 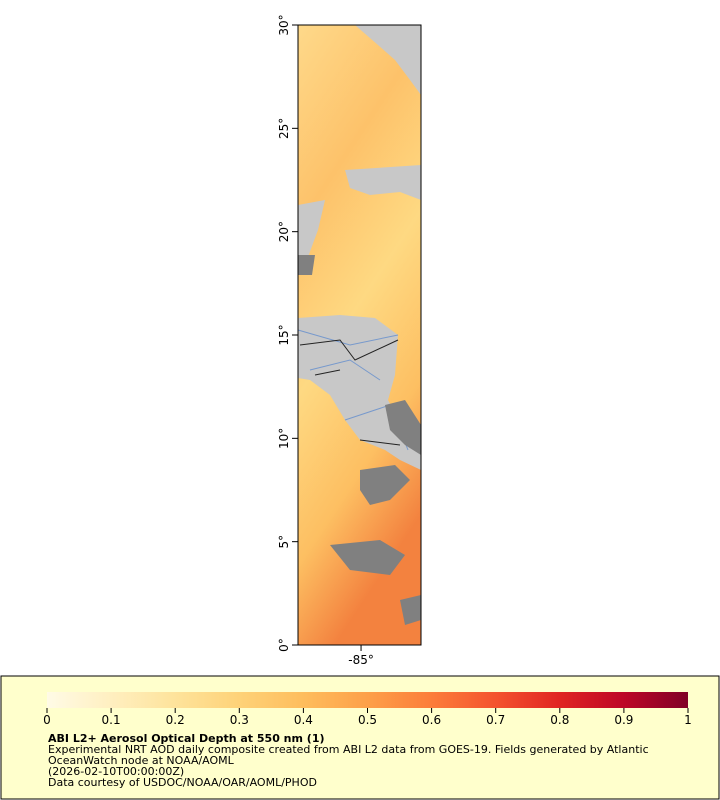 What do you see at coordinates (367, 700) in the screenshot?
I see `colorbar` at bounding box center [367, 700].